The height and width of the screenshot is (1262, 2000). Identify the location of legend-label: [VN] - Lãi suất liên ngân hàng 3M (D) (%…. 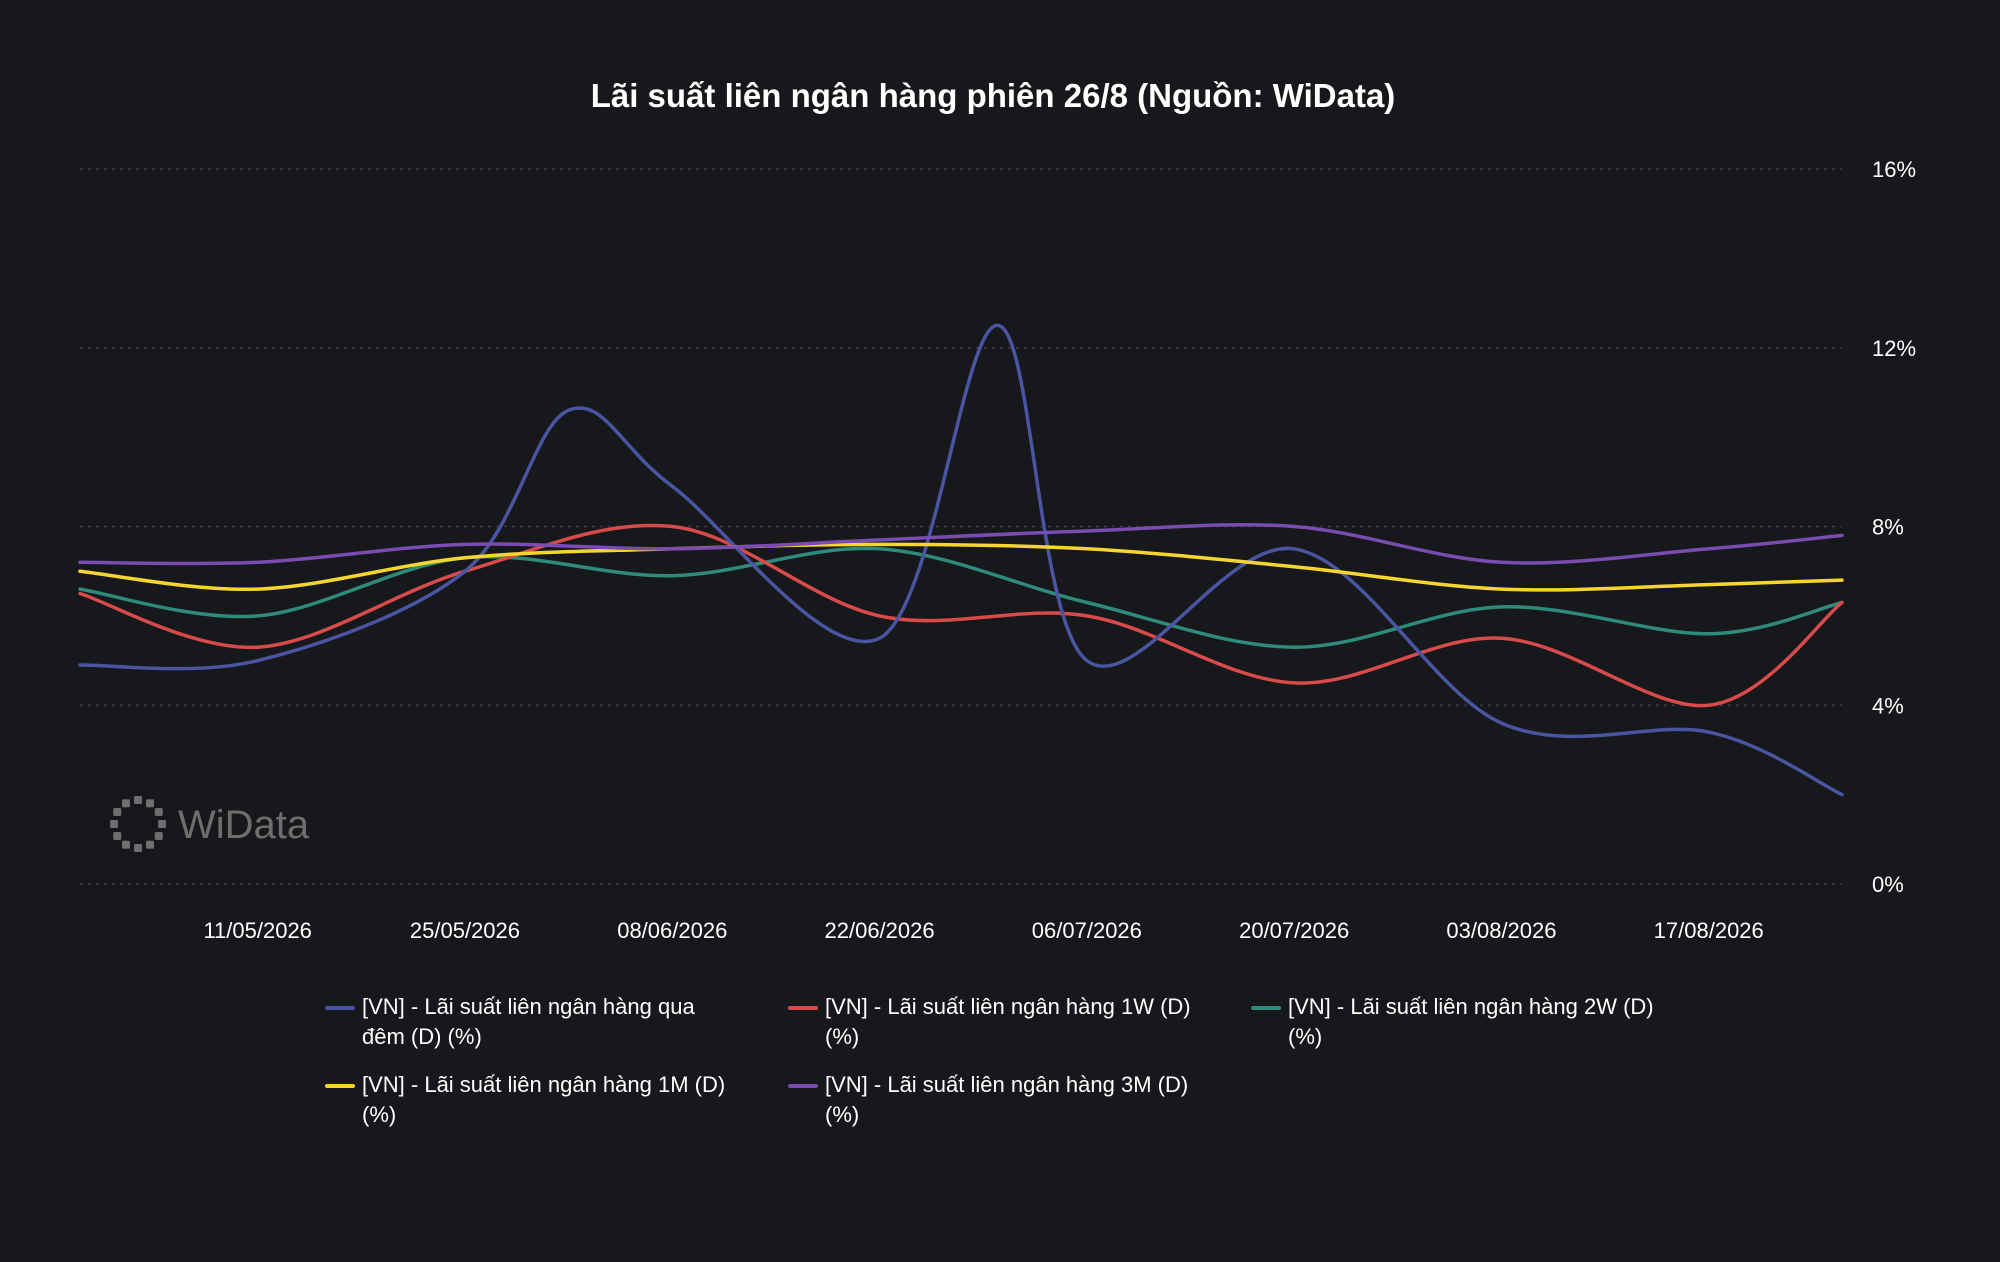
(1007, 1099).